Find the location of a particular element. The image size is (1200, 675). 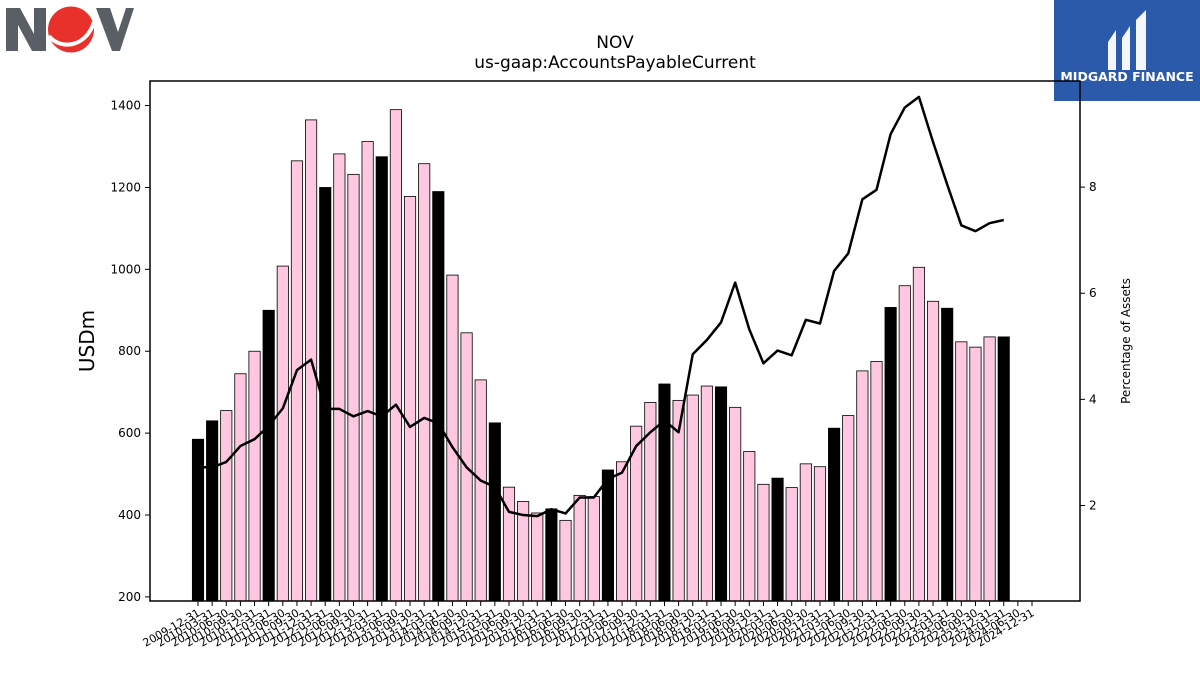

nov-logo-v is located at coordinates (115, 29).